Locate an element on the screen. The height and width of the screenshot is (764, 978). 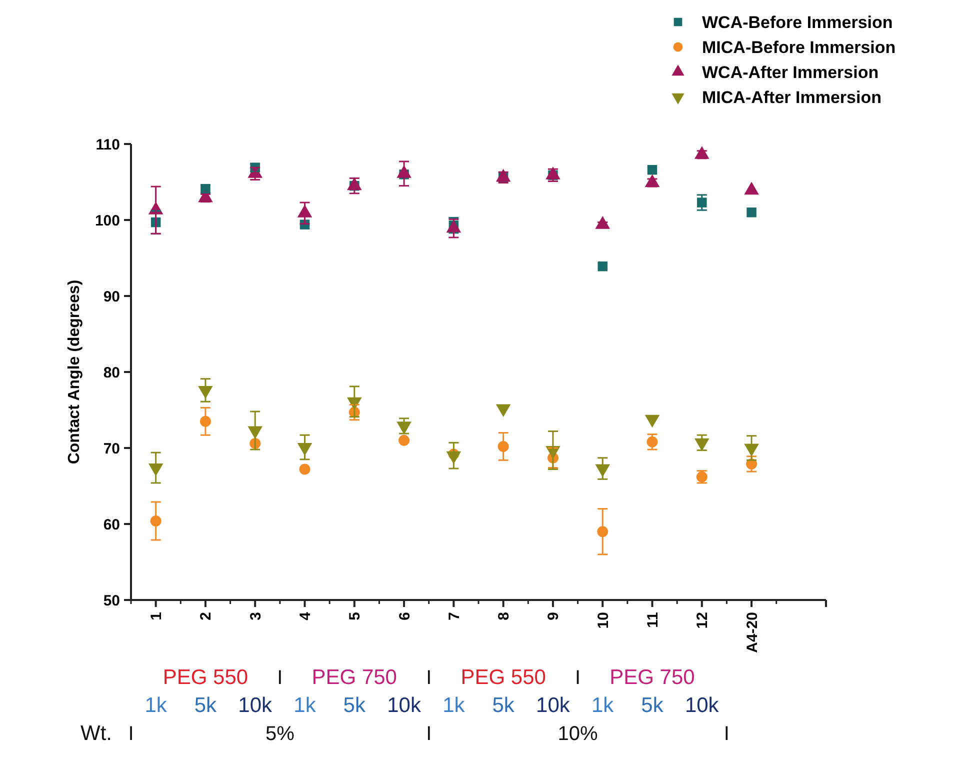
x-tick-label: 4 is located at coordinates (305, 615).